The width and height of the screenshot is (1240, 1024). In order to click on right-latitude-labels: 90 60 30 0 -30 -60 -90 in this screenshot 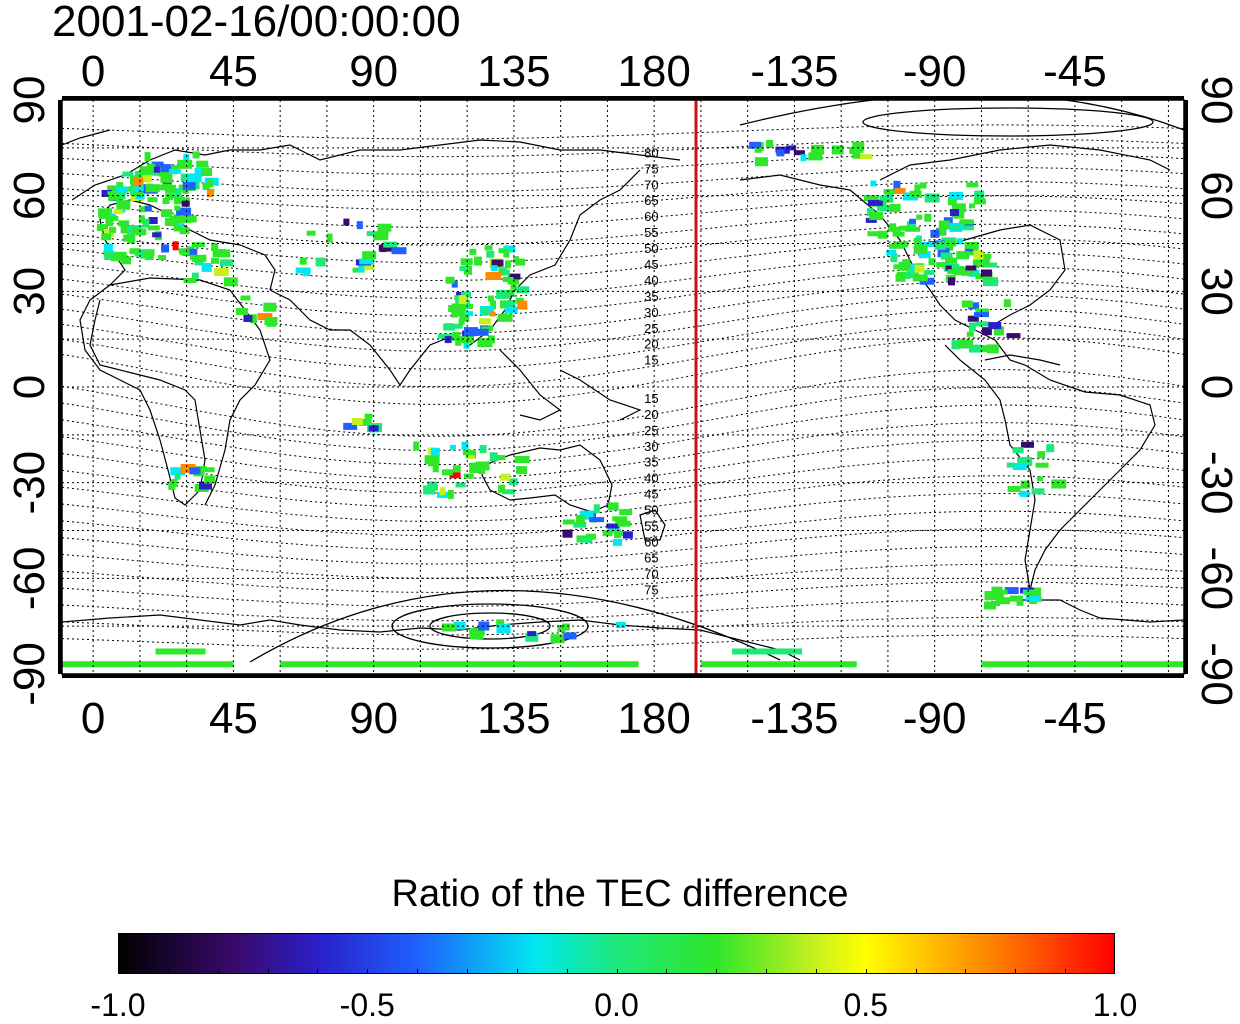, I will do `click(1216, 391)`.